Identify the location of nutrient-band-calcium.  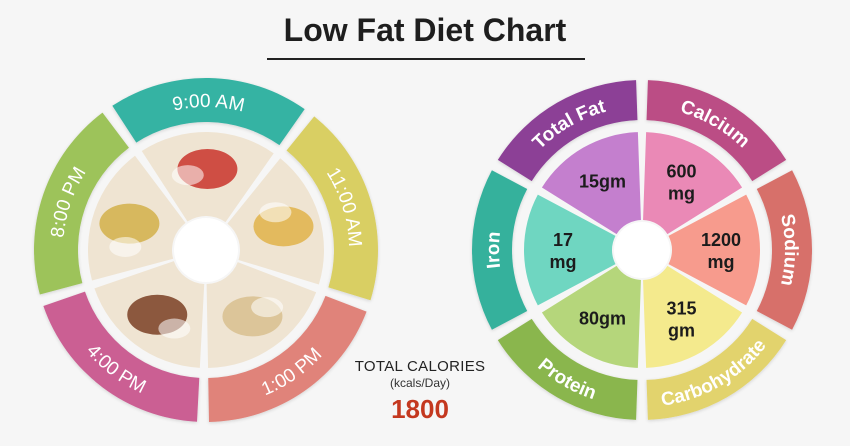
(716, 131).